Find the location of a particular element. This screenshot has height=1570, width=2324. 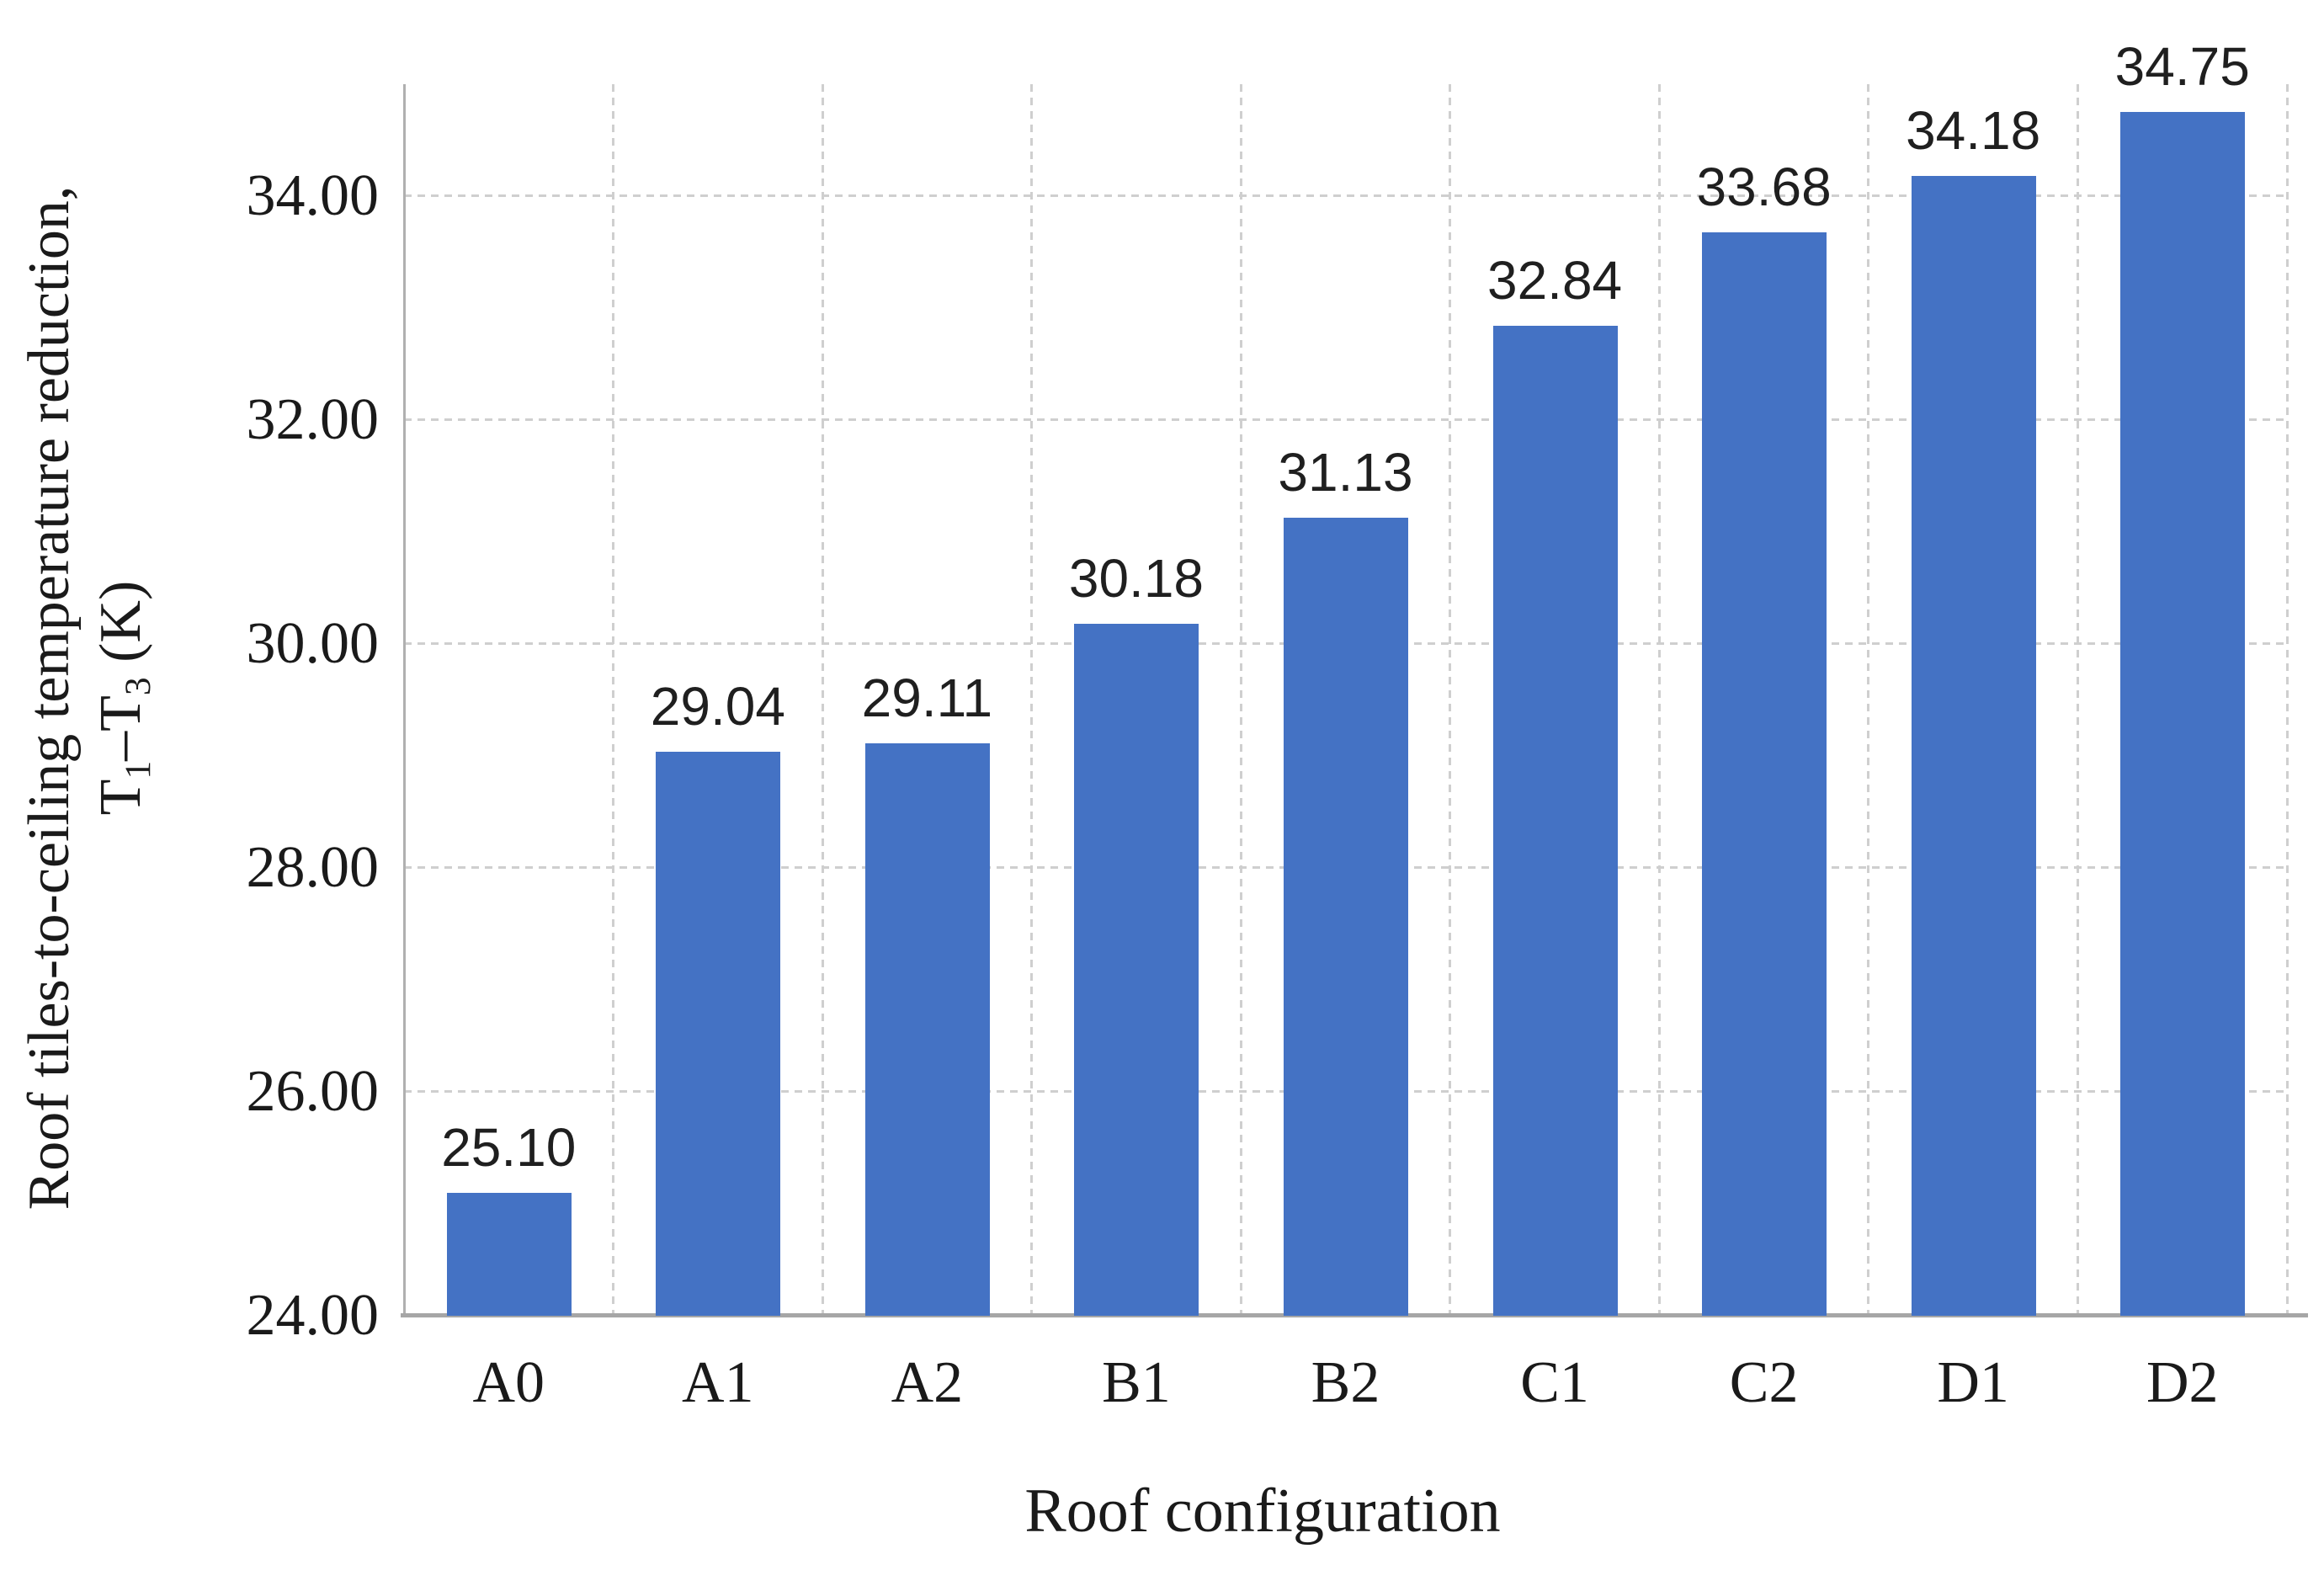

x-category-label-C1: C1 is located at coordinates (1555, 1382).